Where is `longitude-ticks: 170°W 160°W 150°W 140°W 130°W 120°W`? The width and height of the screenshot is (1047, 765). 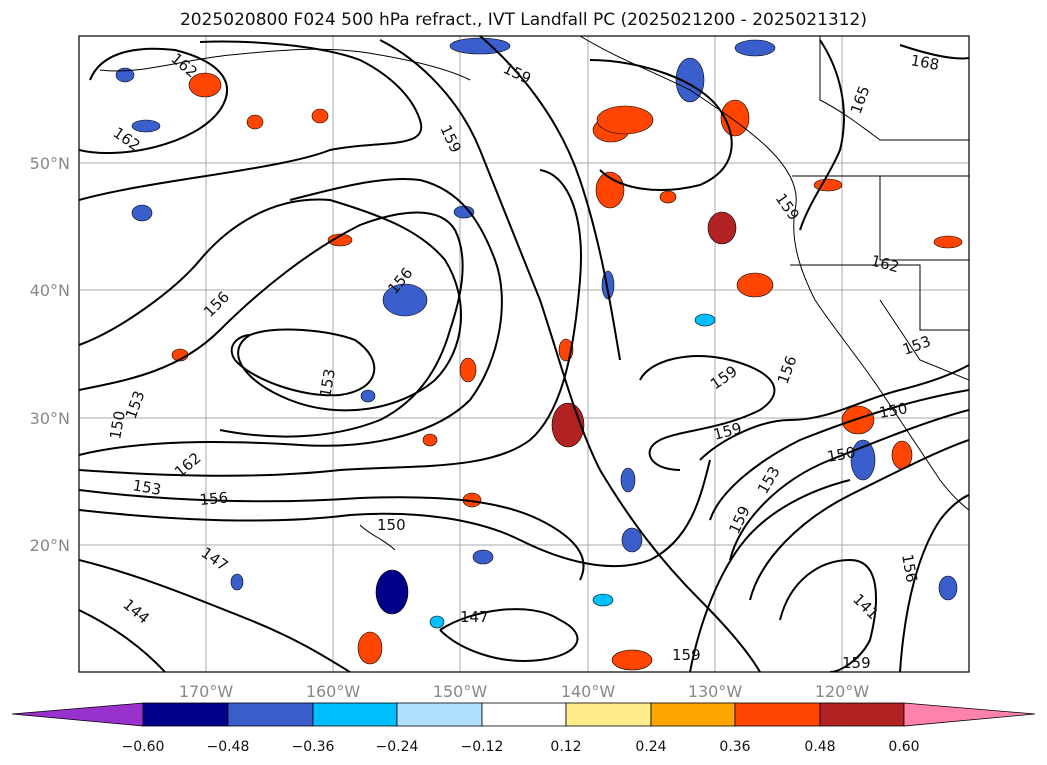 longitude-ticks: 170°W 160°W 150°W 140°W 130°W 120°W is located at coordinates (524, 691).